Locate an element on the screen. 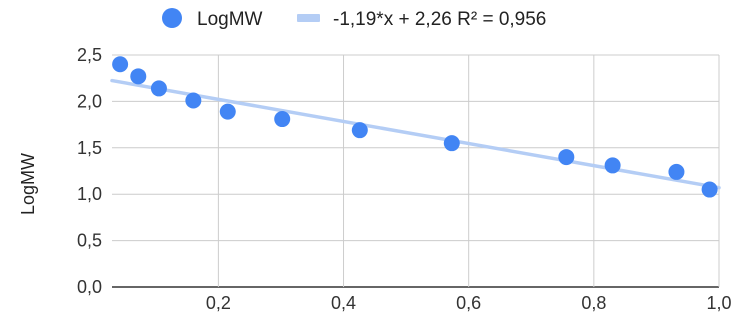 The image size is (733, 321). y-tick-labels: 0,0 0,5 1,0 1,5 2,0 2,5 is located at coordinates (89, 171).